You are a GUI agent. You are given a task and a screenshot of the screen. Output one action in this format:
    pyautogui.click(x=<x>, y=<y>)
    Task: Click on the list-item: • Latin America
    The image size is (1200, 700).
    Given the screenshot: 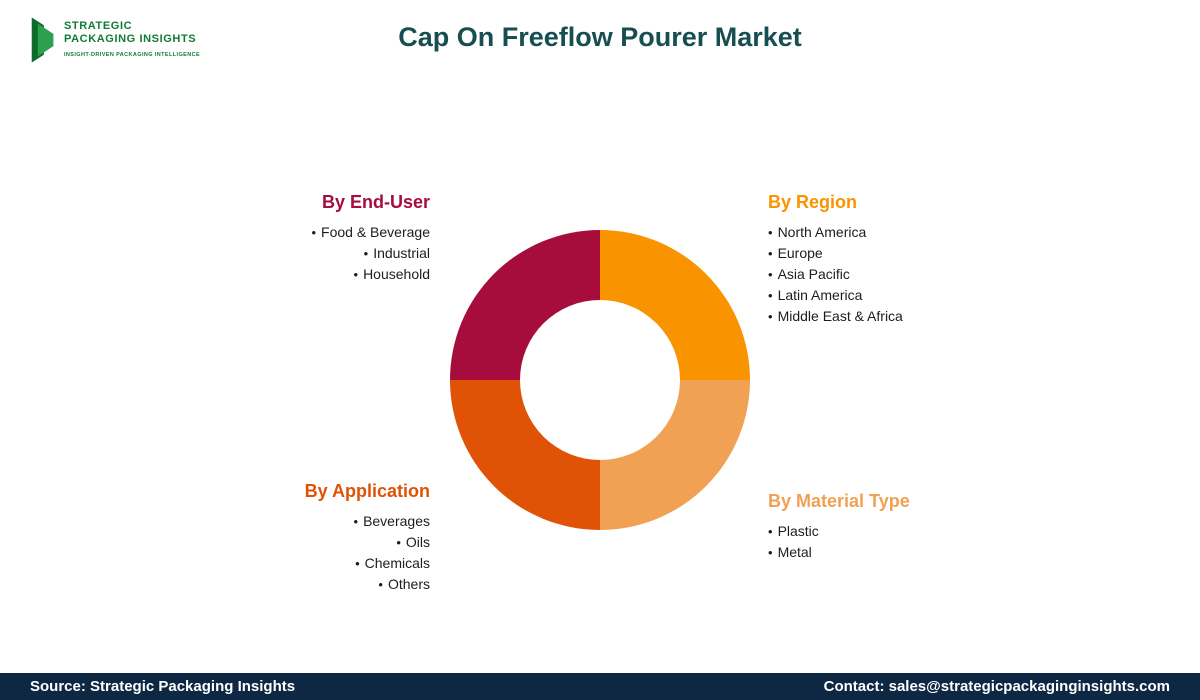 What is the action you would take?
    pyautogui.click(x=835, y=295)
    